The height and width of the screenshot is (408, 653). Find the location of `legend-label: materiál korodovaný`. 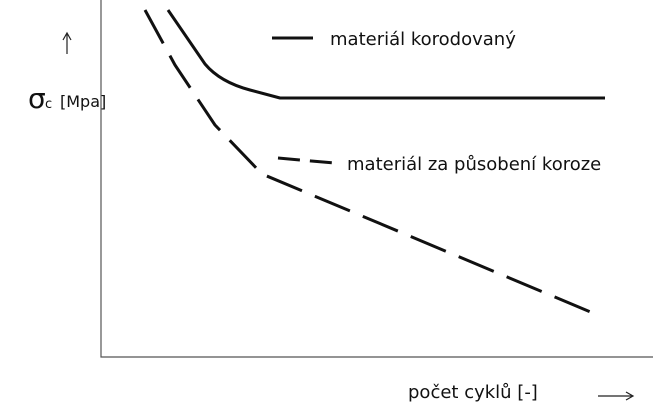

legend-label: materiál korodovaný is located at coordinates (423, 39).